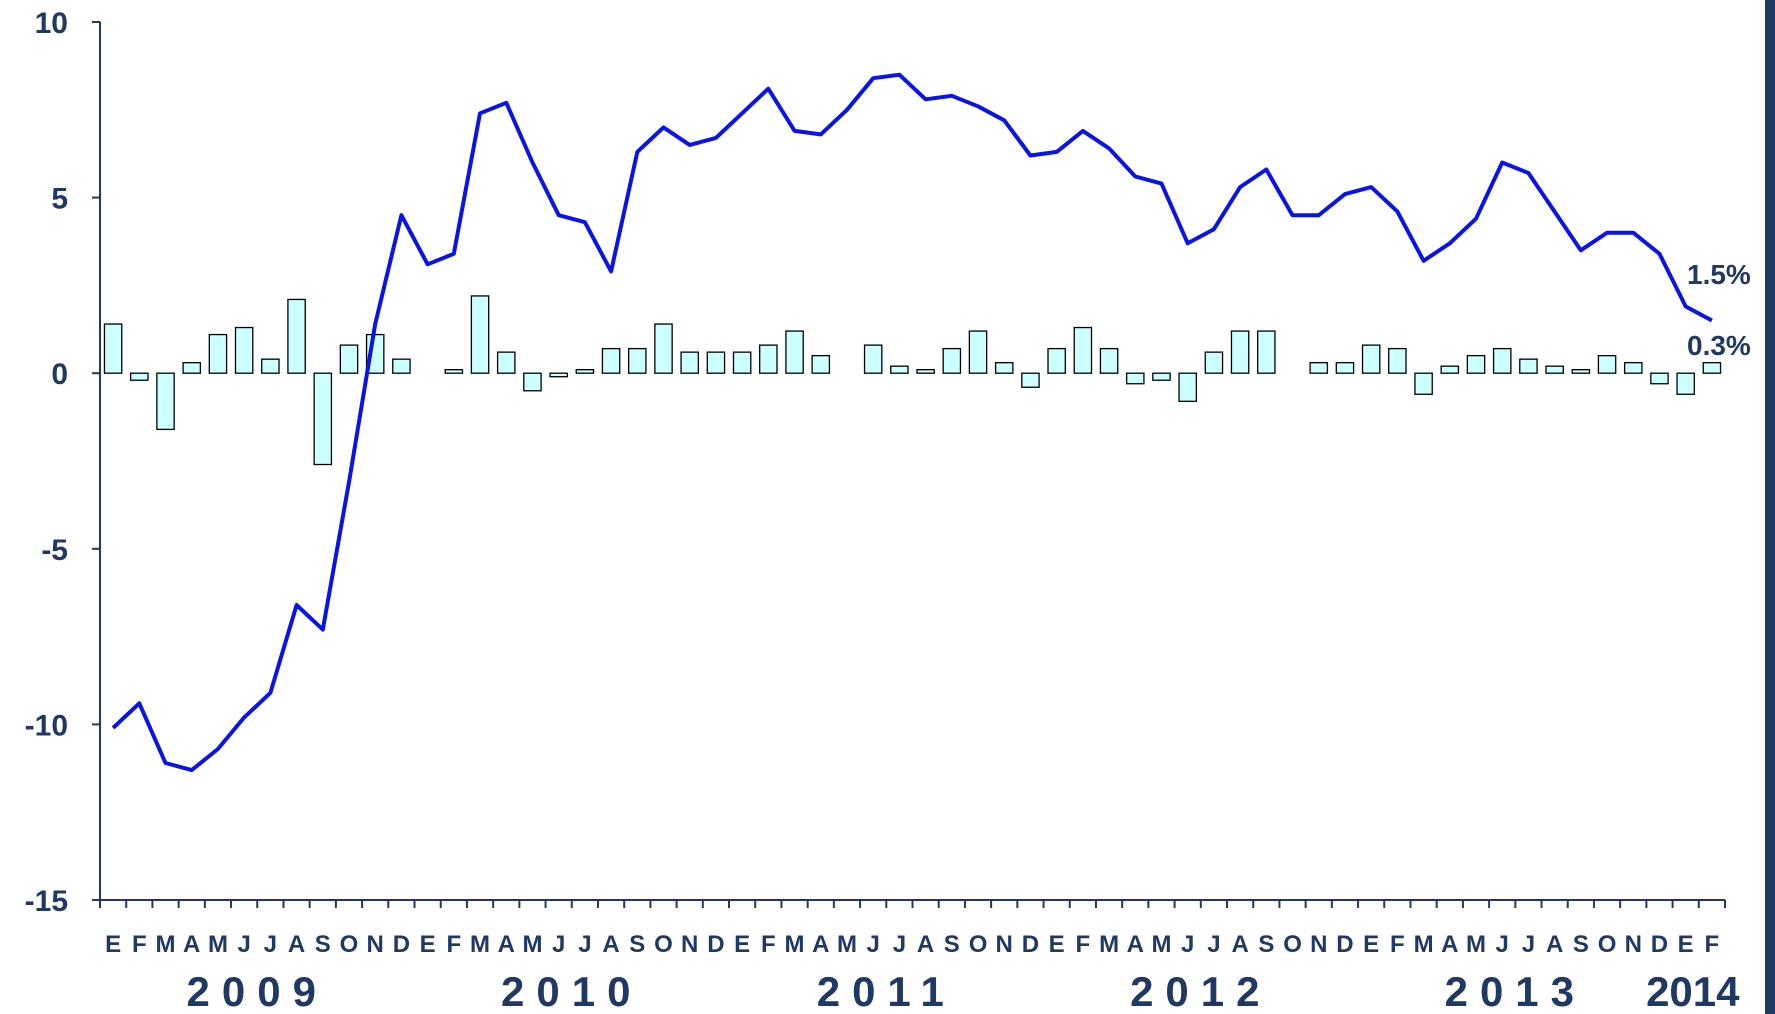 The image size is (1775, 1014). What do you see at coordinates (1200, 991) in the screenshot?
I see `year-label: 2012` at bounding box center [1200, 991].